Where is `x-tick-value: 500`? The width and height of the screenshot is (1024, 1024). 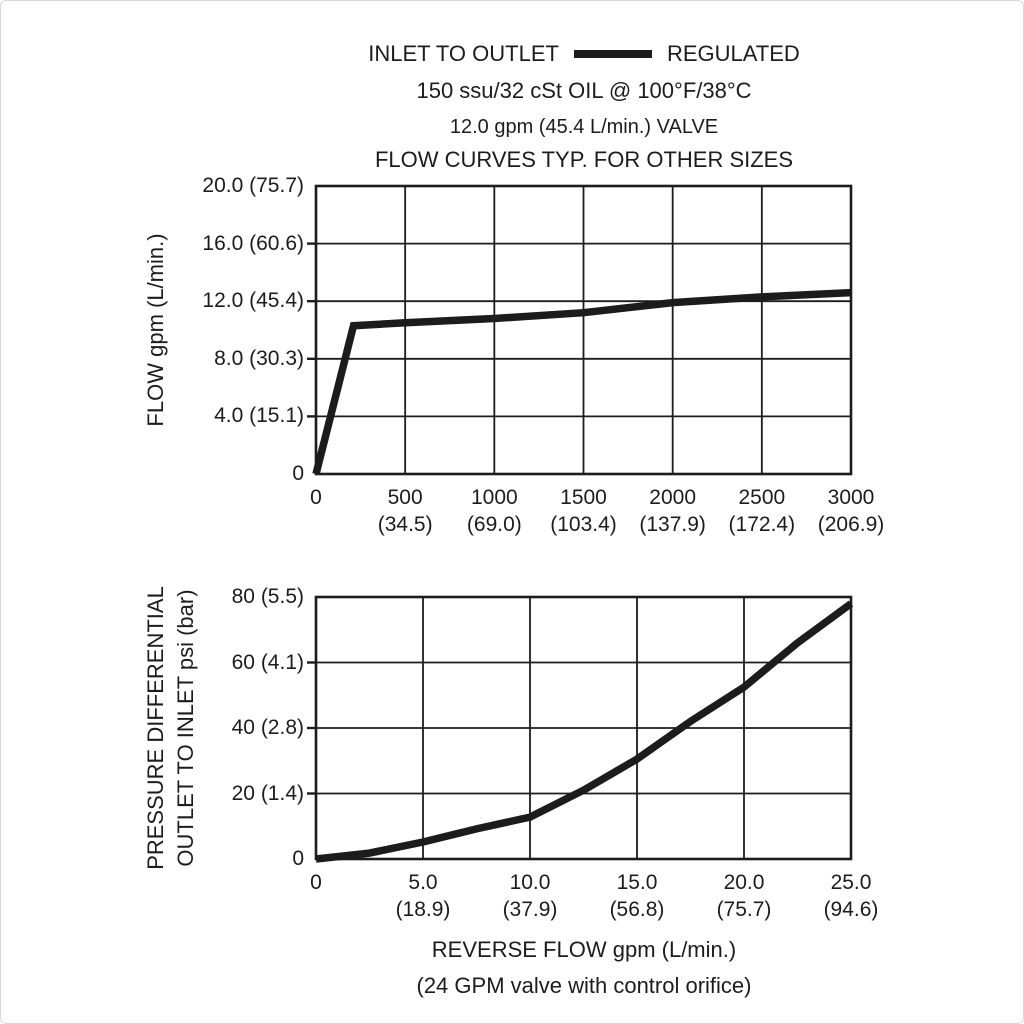 x-tick-value: 500 is located at coordinates (405, 497).